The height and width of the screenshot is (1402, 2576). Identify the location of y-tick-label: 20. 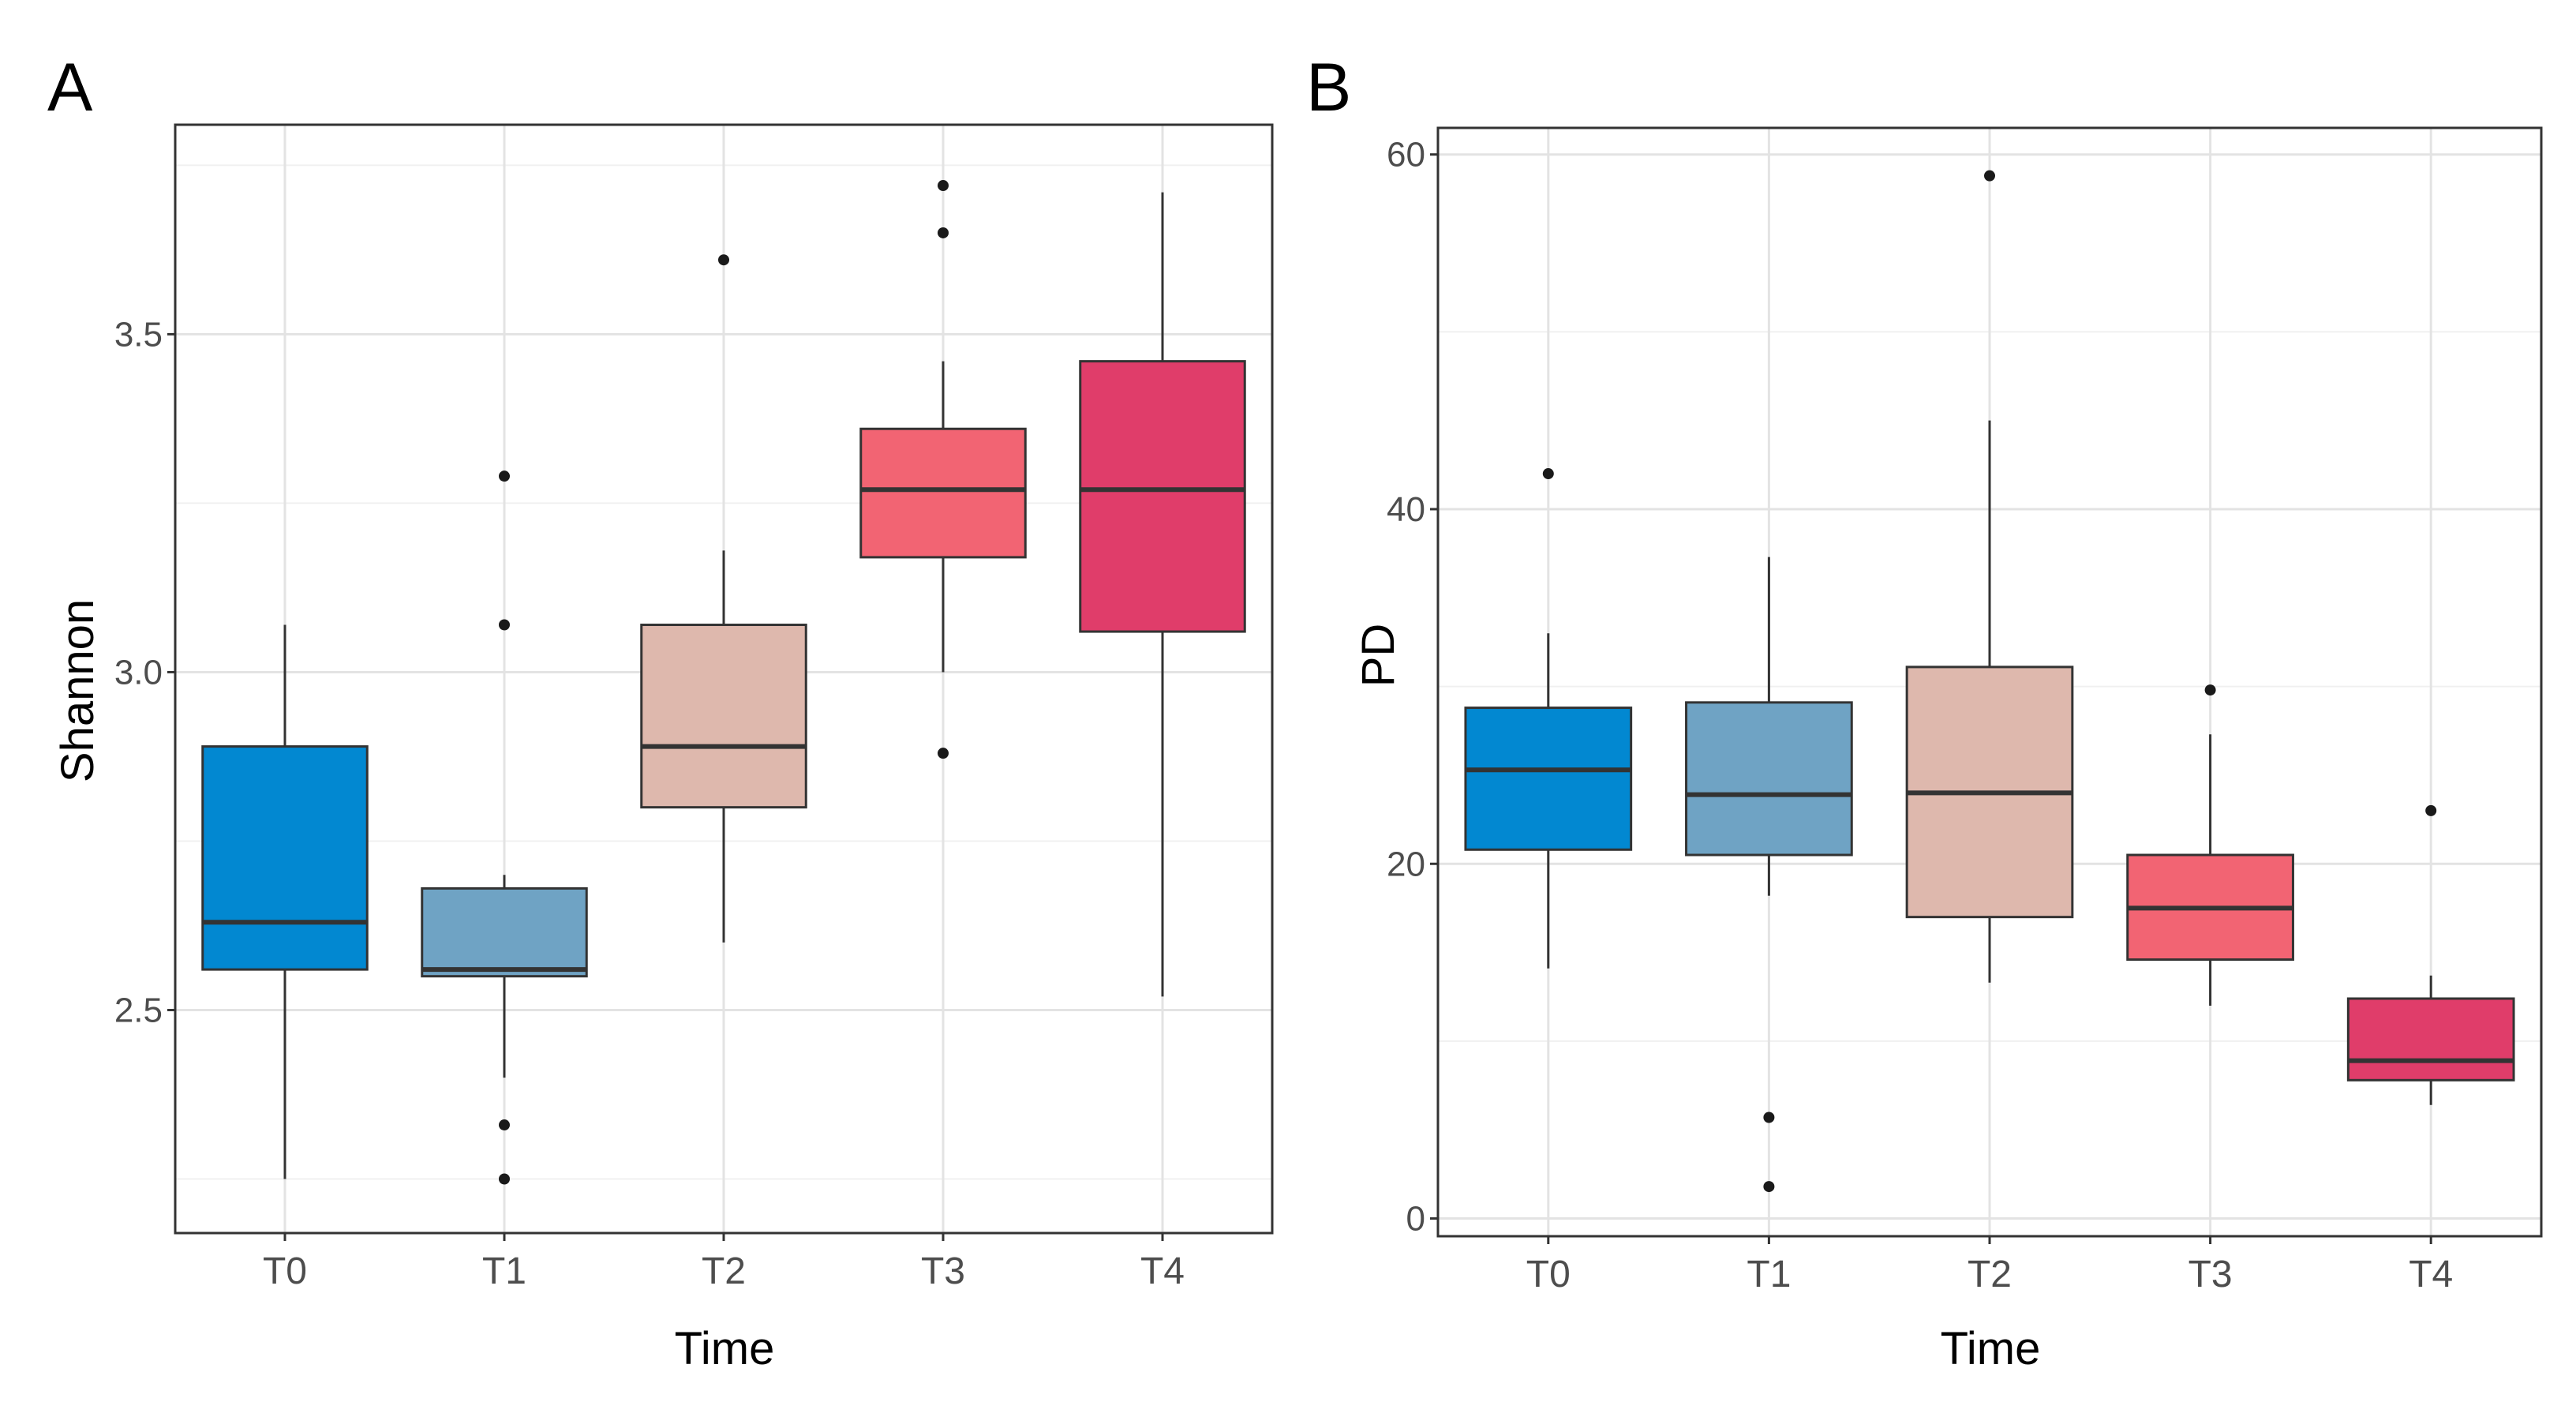
(1406, 864).